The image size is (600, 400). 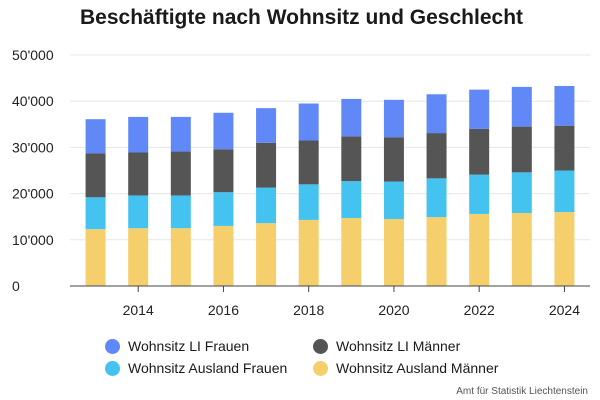 What do you see at coordinates (393, 310) in the screenshot?
I see `x-tick-label: 2020` at bounding box center [393, 310].